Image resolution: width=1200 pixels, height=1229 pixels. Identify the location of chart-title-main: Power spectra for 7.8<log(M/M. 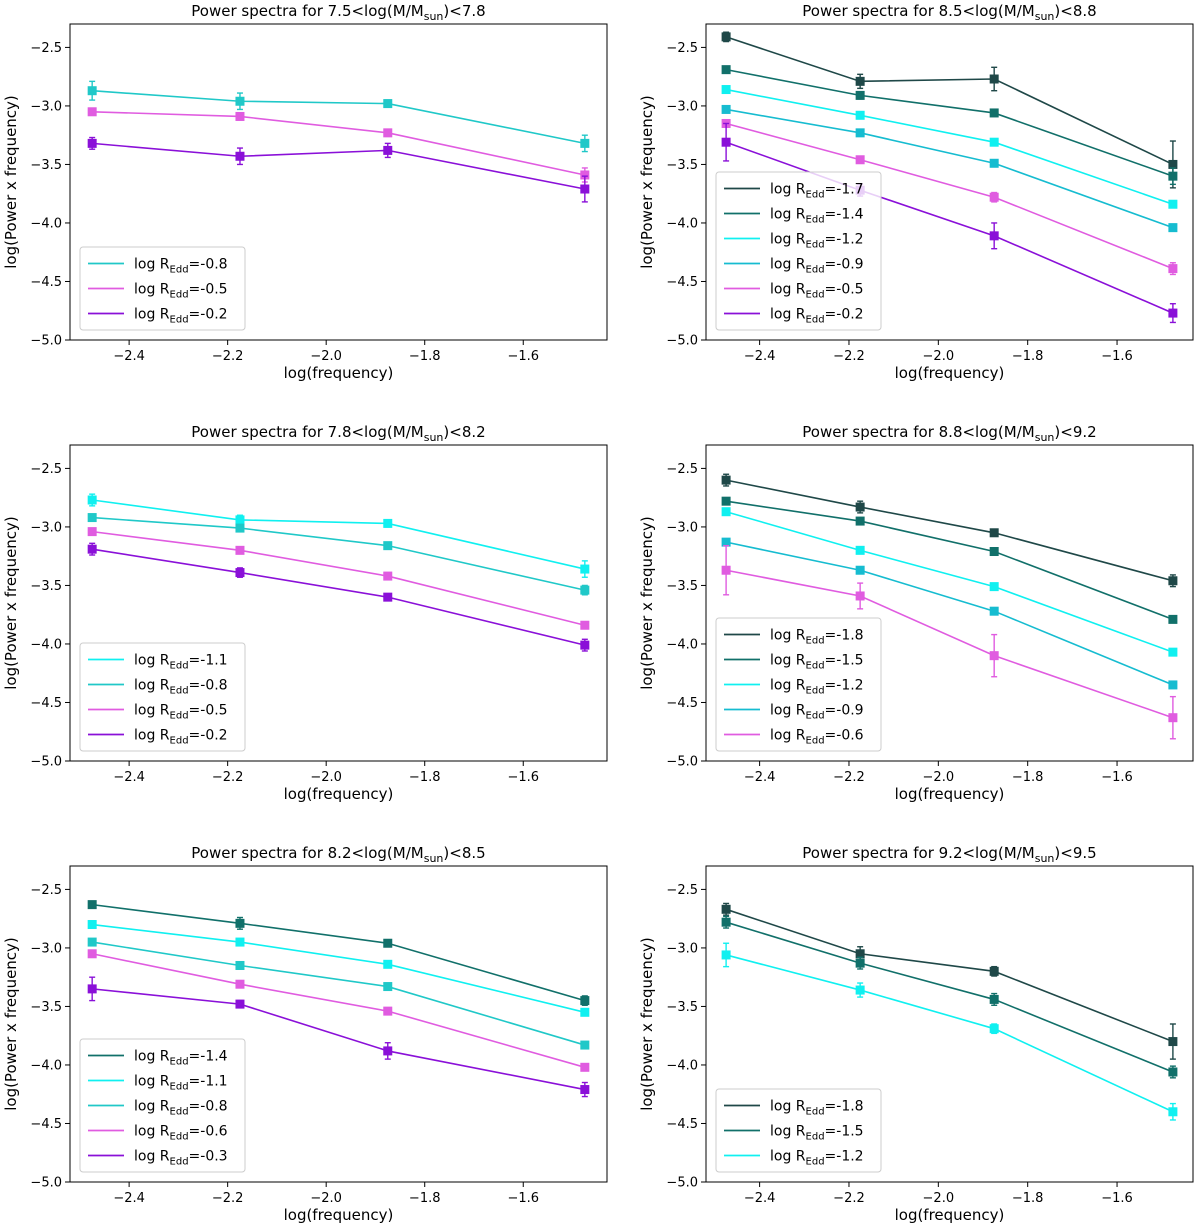
(307, 432).